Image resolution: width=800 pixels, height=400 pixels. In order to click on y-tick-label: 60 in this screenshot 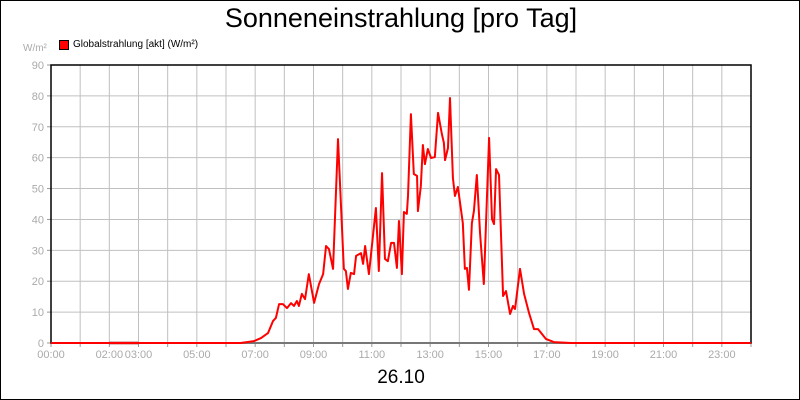, I will do `click(38, 159)`.